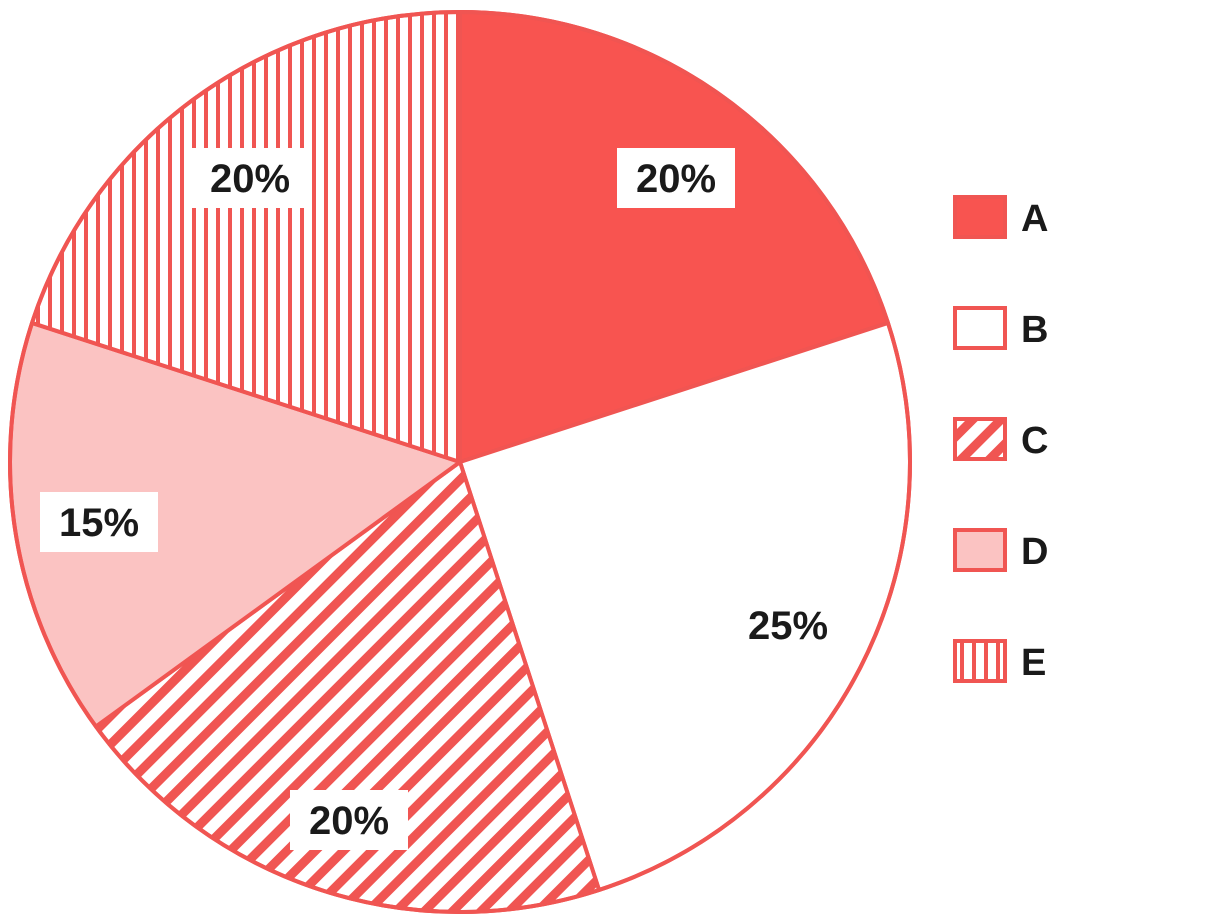 The height and width of the screenshot is (918, 1227). I want to click on legend-label-a: A, so click(1034, 219).